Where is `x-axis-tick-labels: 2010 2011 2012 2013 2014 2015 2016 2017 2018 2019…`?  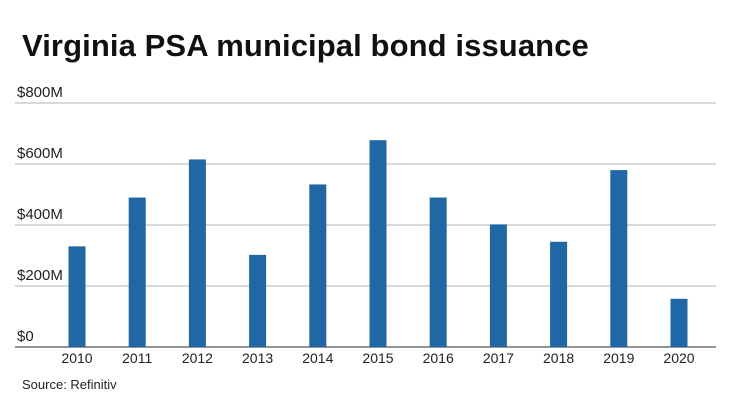 x-axis-tick-labels: 2010 2011 2012 2013 2014 2015 2016 2017 2018 2019… is located at coordinates (377, 358).